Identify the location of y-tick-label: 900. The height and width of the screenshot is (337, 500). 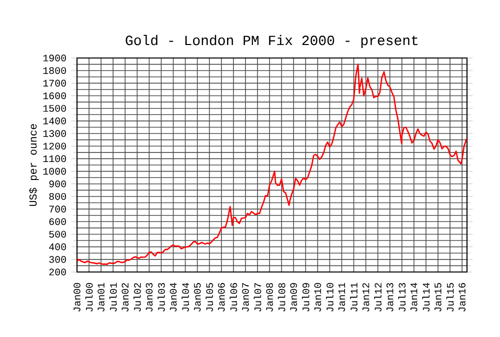
(57, 184).